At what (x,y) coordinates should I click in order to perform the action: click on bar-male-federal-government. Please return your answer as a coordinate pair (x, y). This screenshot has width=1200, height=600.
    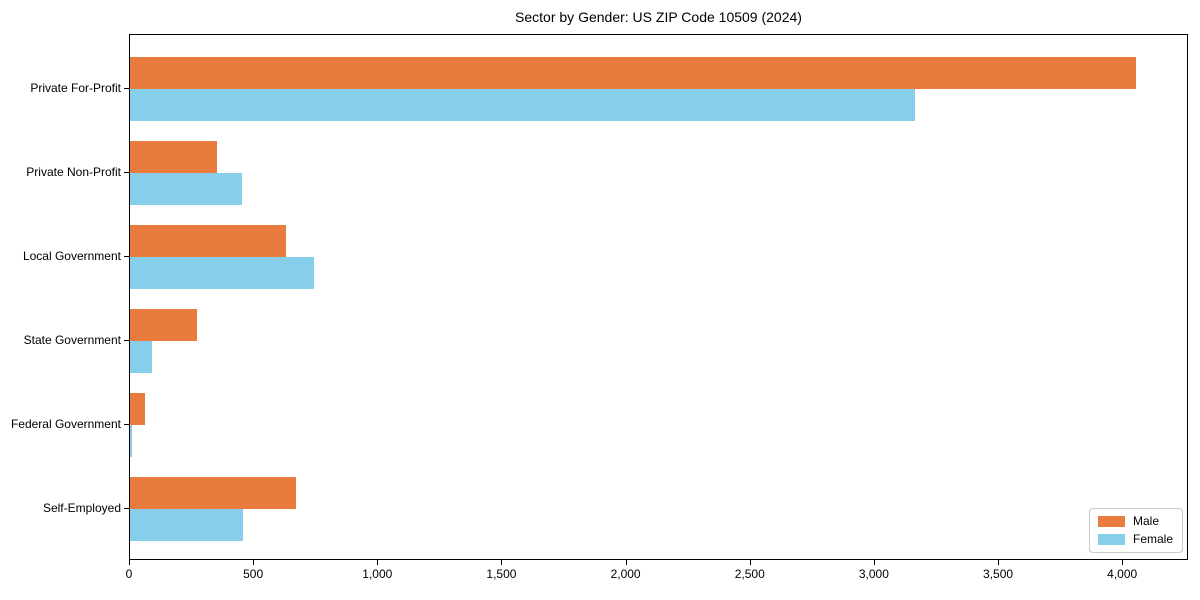
    Looking at the image, I should click on (137, 409).